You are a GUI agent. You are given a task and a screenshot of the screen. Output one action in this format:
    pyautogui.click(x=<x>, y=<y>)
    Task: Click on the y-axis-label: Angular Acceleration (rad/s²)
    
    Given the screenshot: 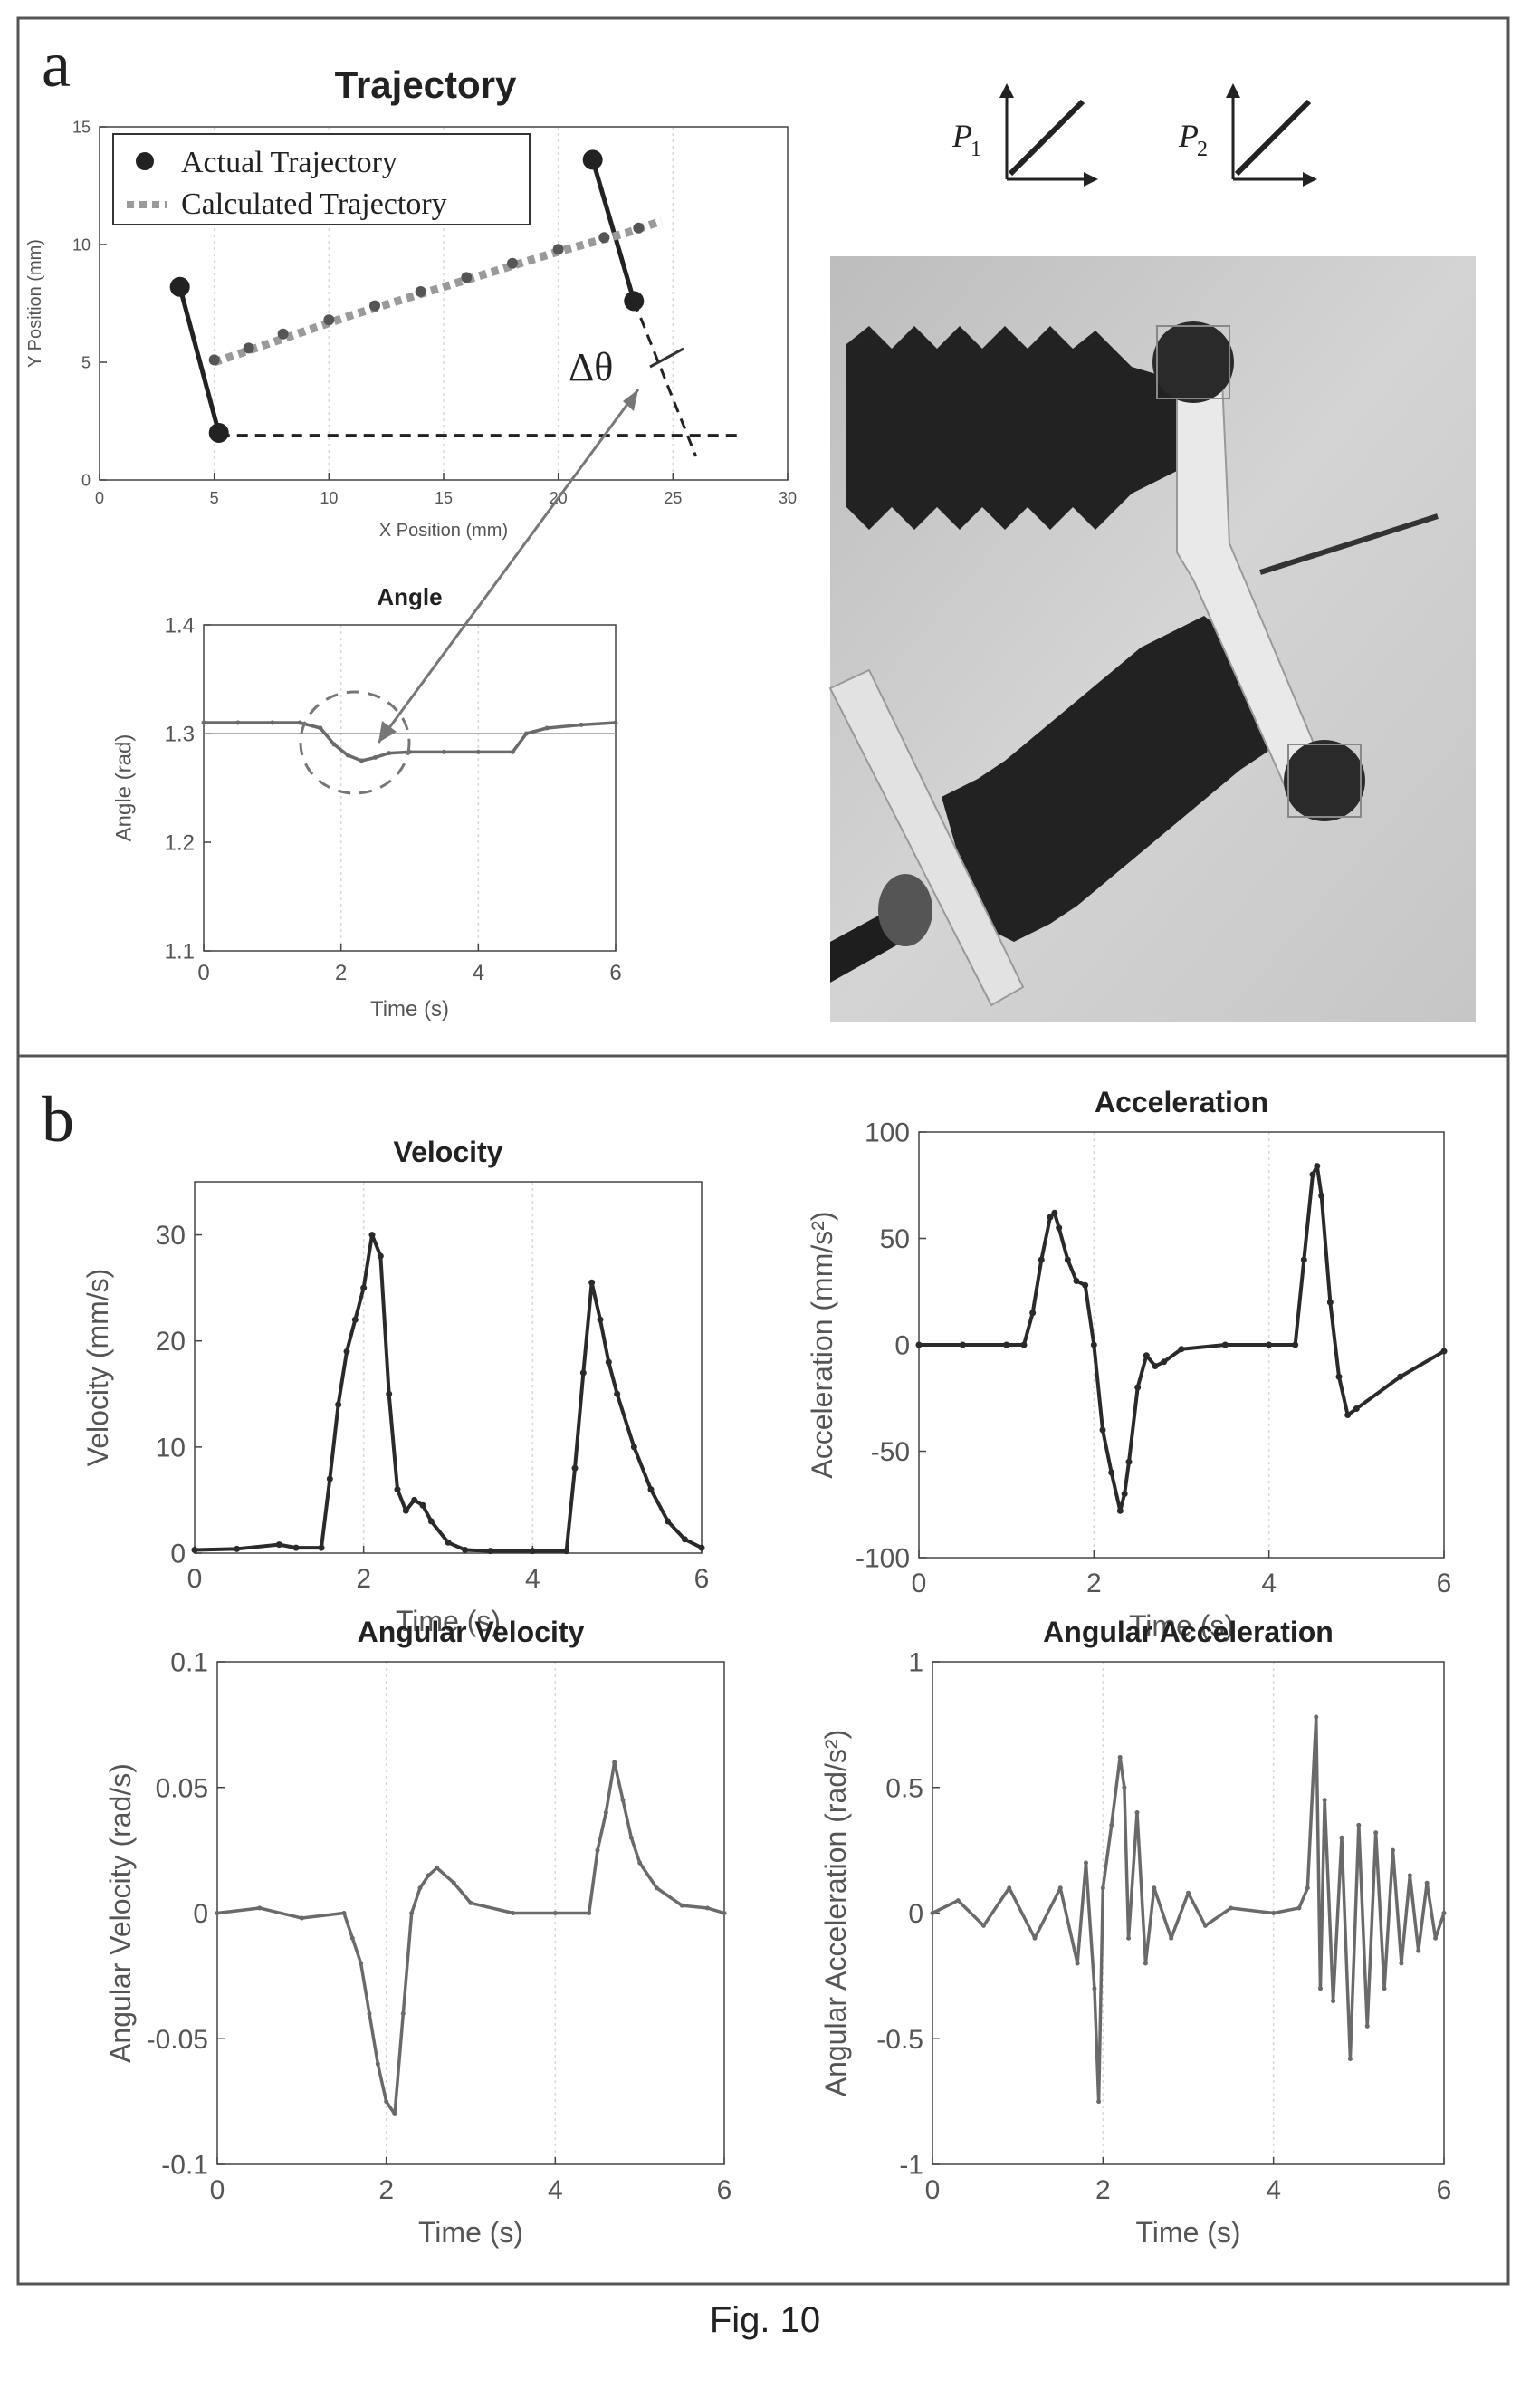 What is the action you would take?
    pyautogui.click(x=836, y=1914)
    